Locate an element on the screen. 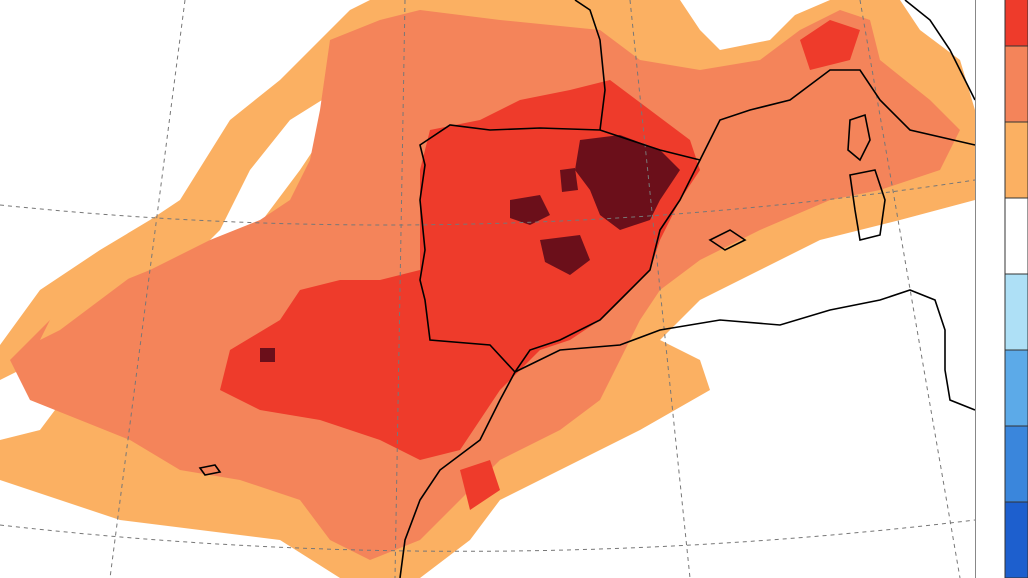 This screenshot has width=1028, height=578. france-south-coast is located at coordinates (837, 115).